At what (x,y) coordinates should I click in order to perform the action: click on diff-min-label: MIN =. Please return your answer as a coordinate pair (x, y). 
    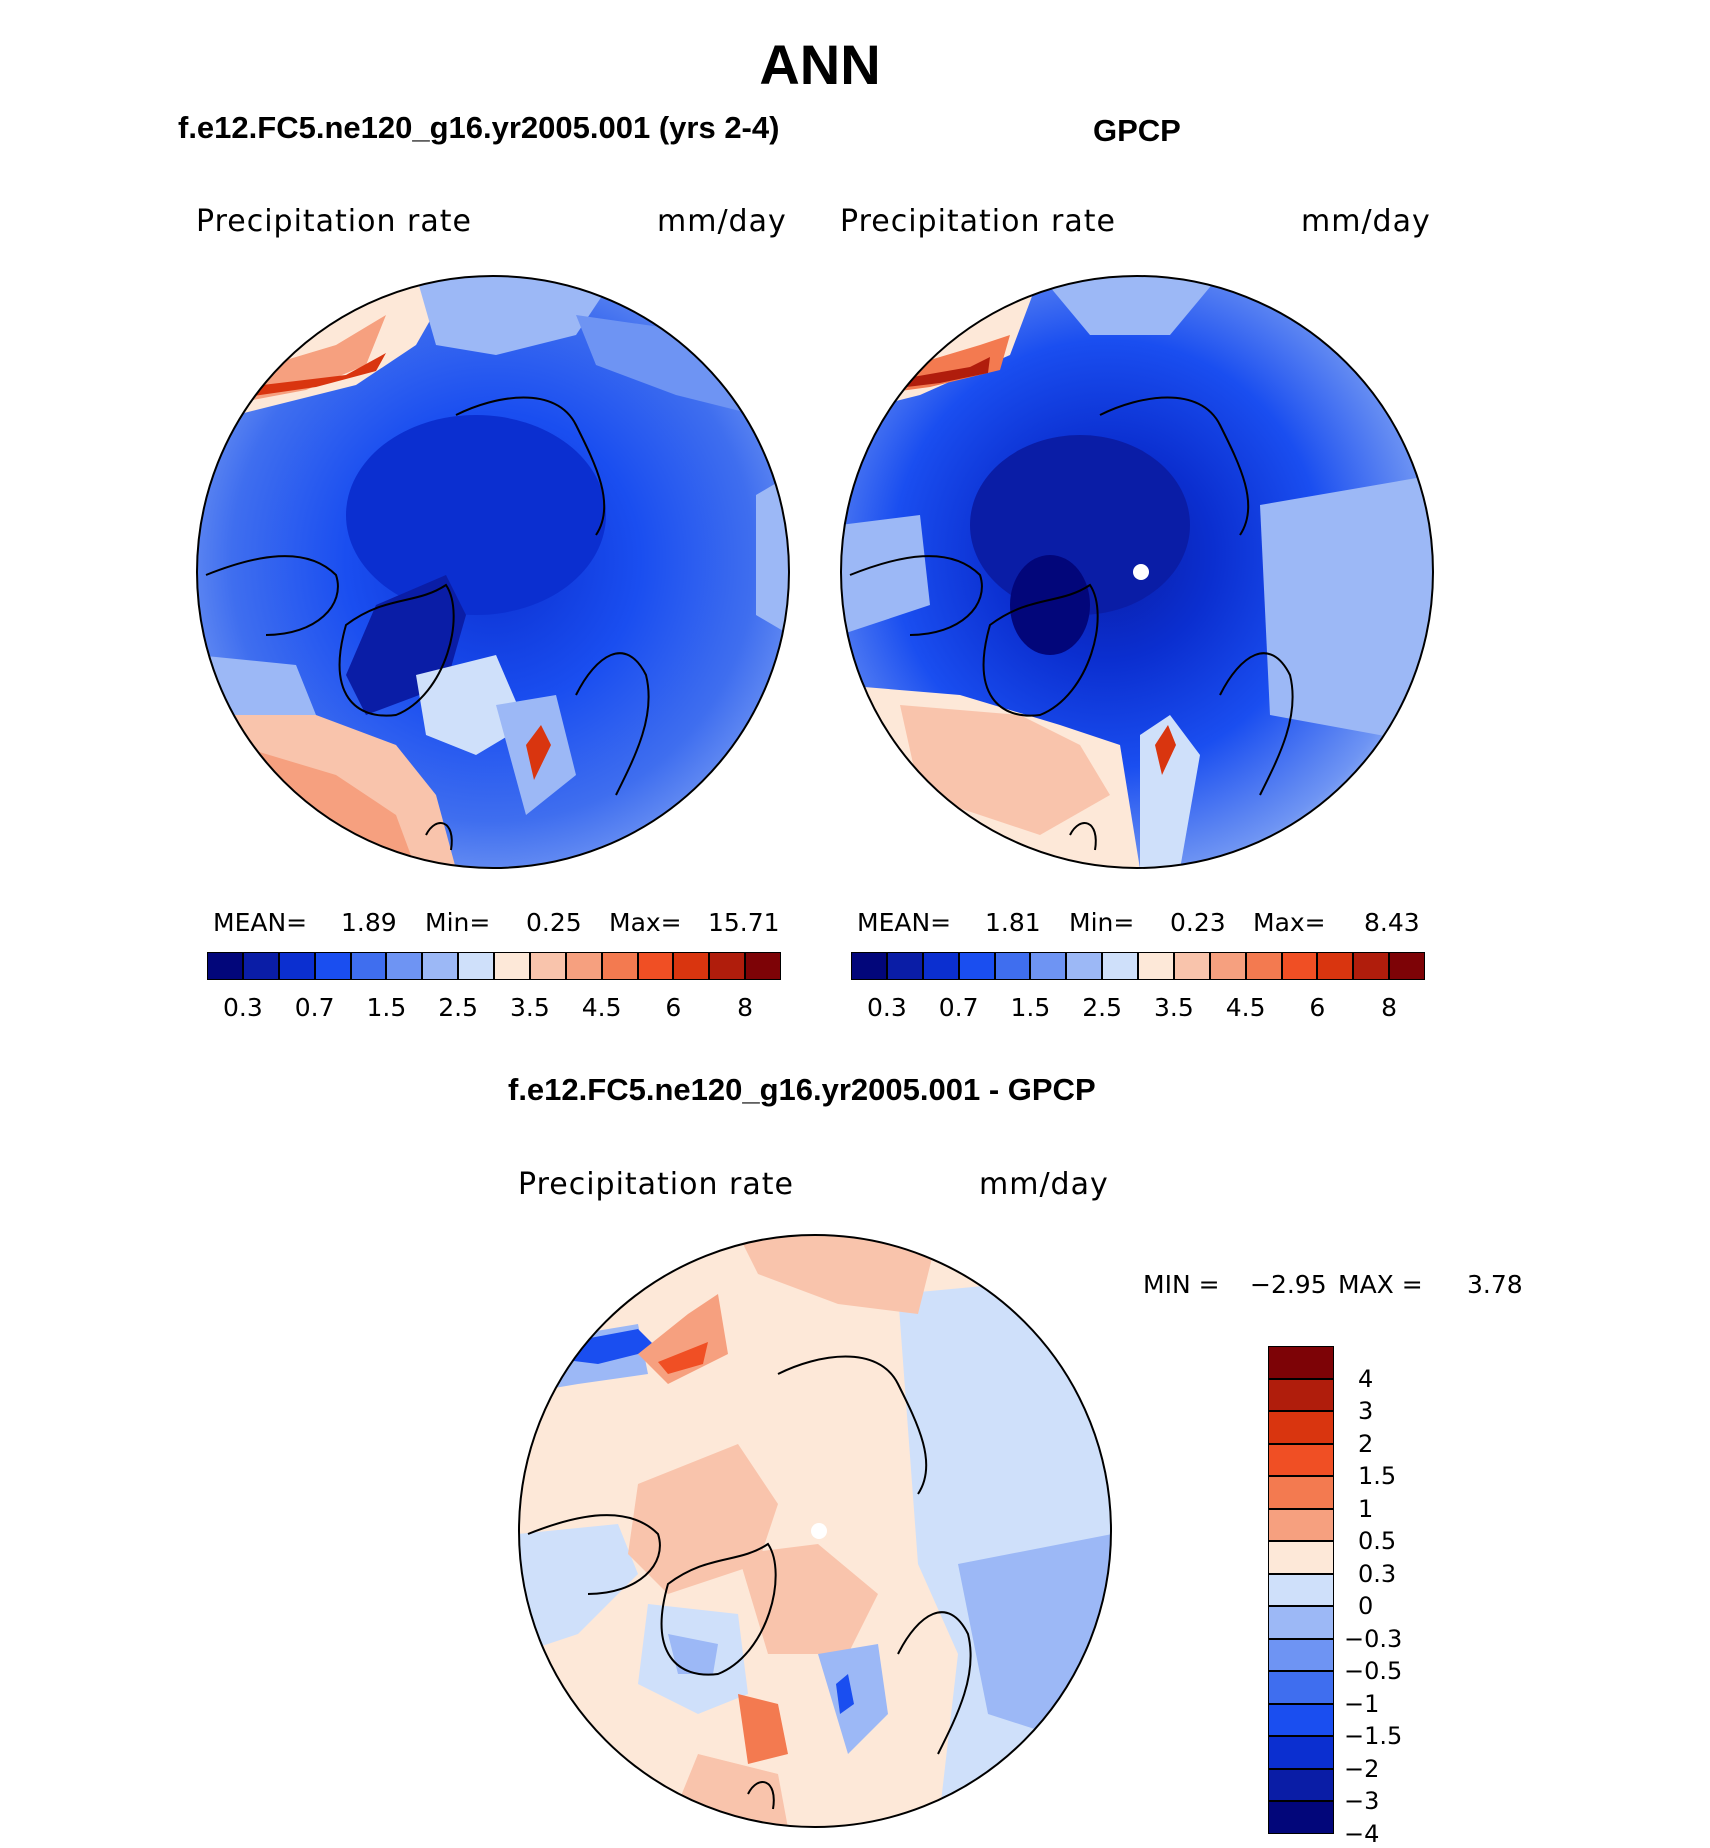
    Looking at the image, I should click on (1181, 1284).